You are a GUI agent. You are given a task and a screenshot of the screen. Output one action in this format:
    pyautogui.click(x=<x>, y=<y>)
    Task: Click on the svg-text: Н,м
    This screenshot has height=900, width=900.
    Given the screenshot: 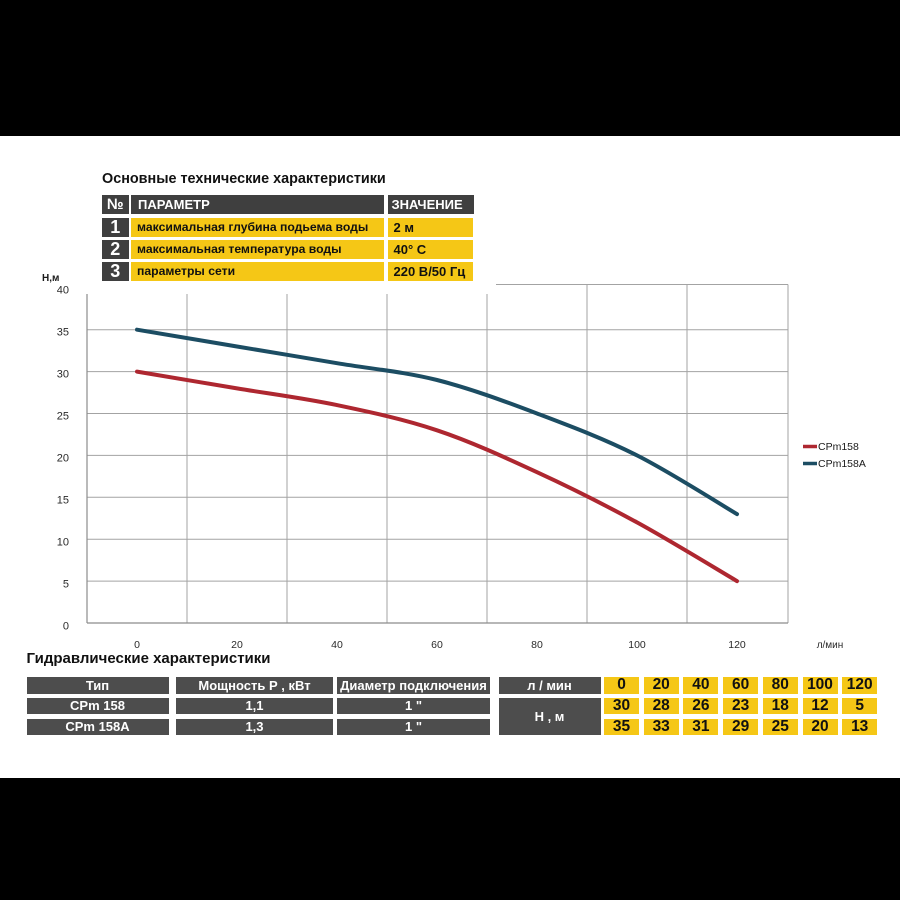 What is the action you would take?
    pyautogui.click(x=50, y=278)
    